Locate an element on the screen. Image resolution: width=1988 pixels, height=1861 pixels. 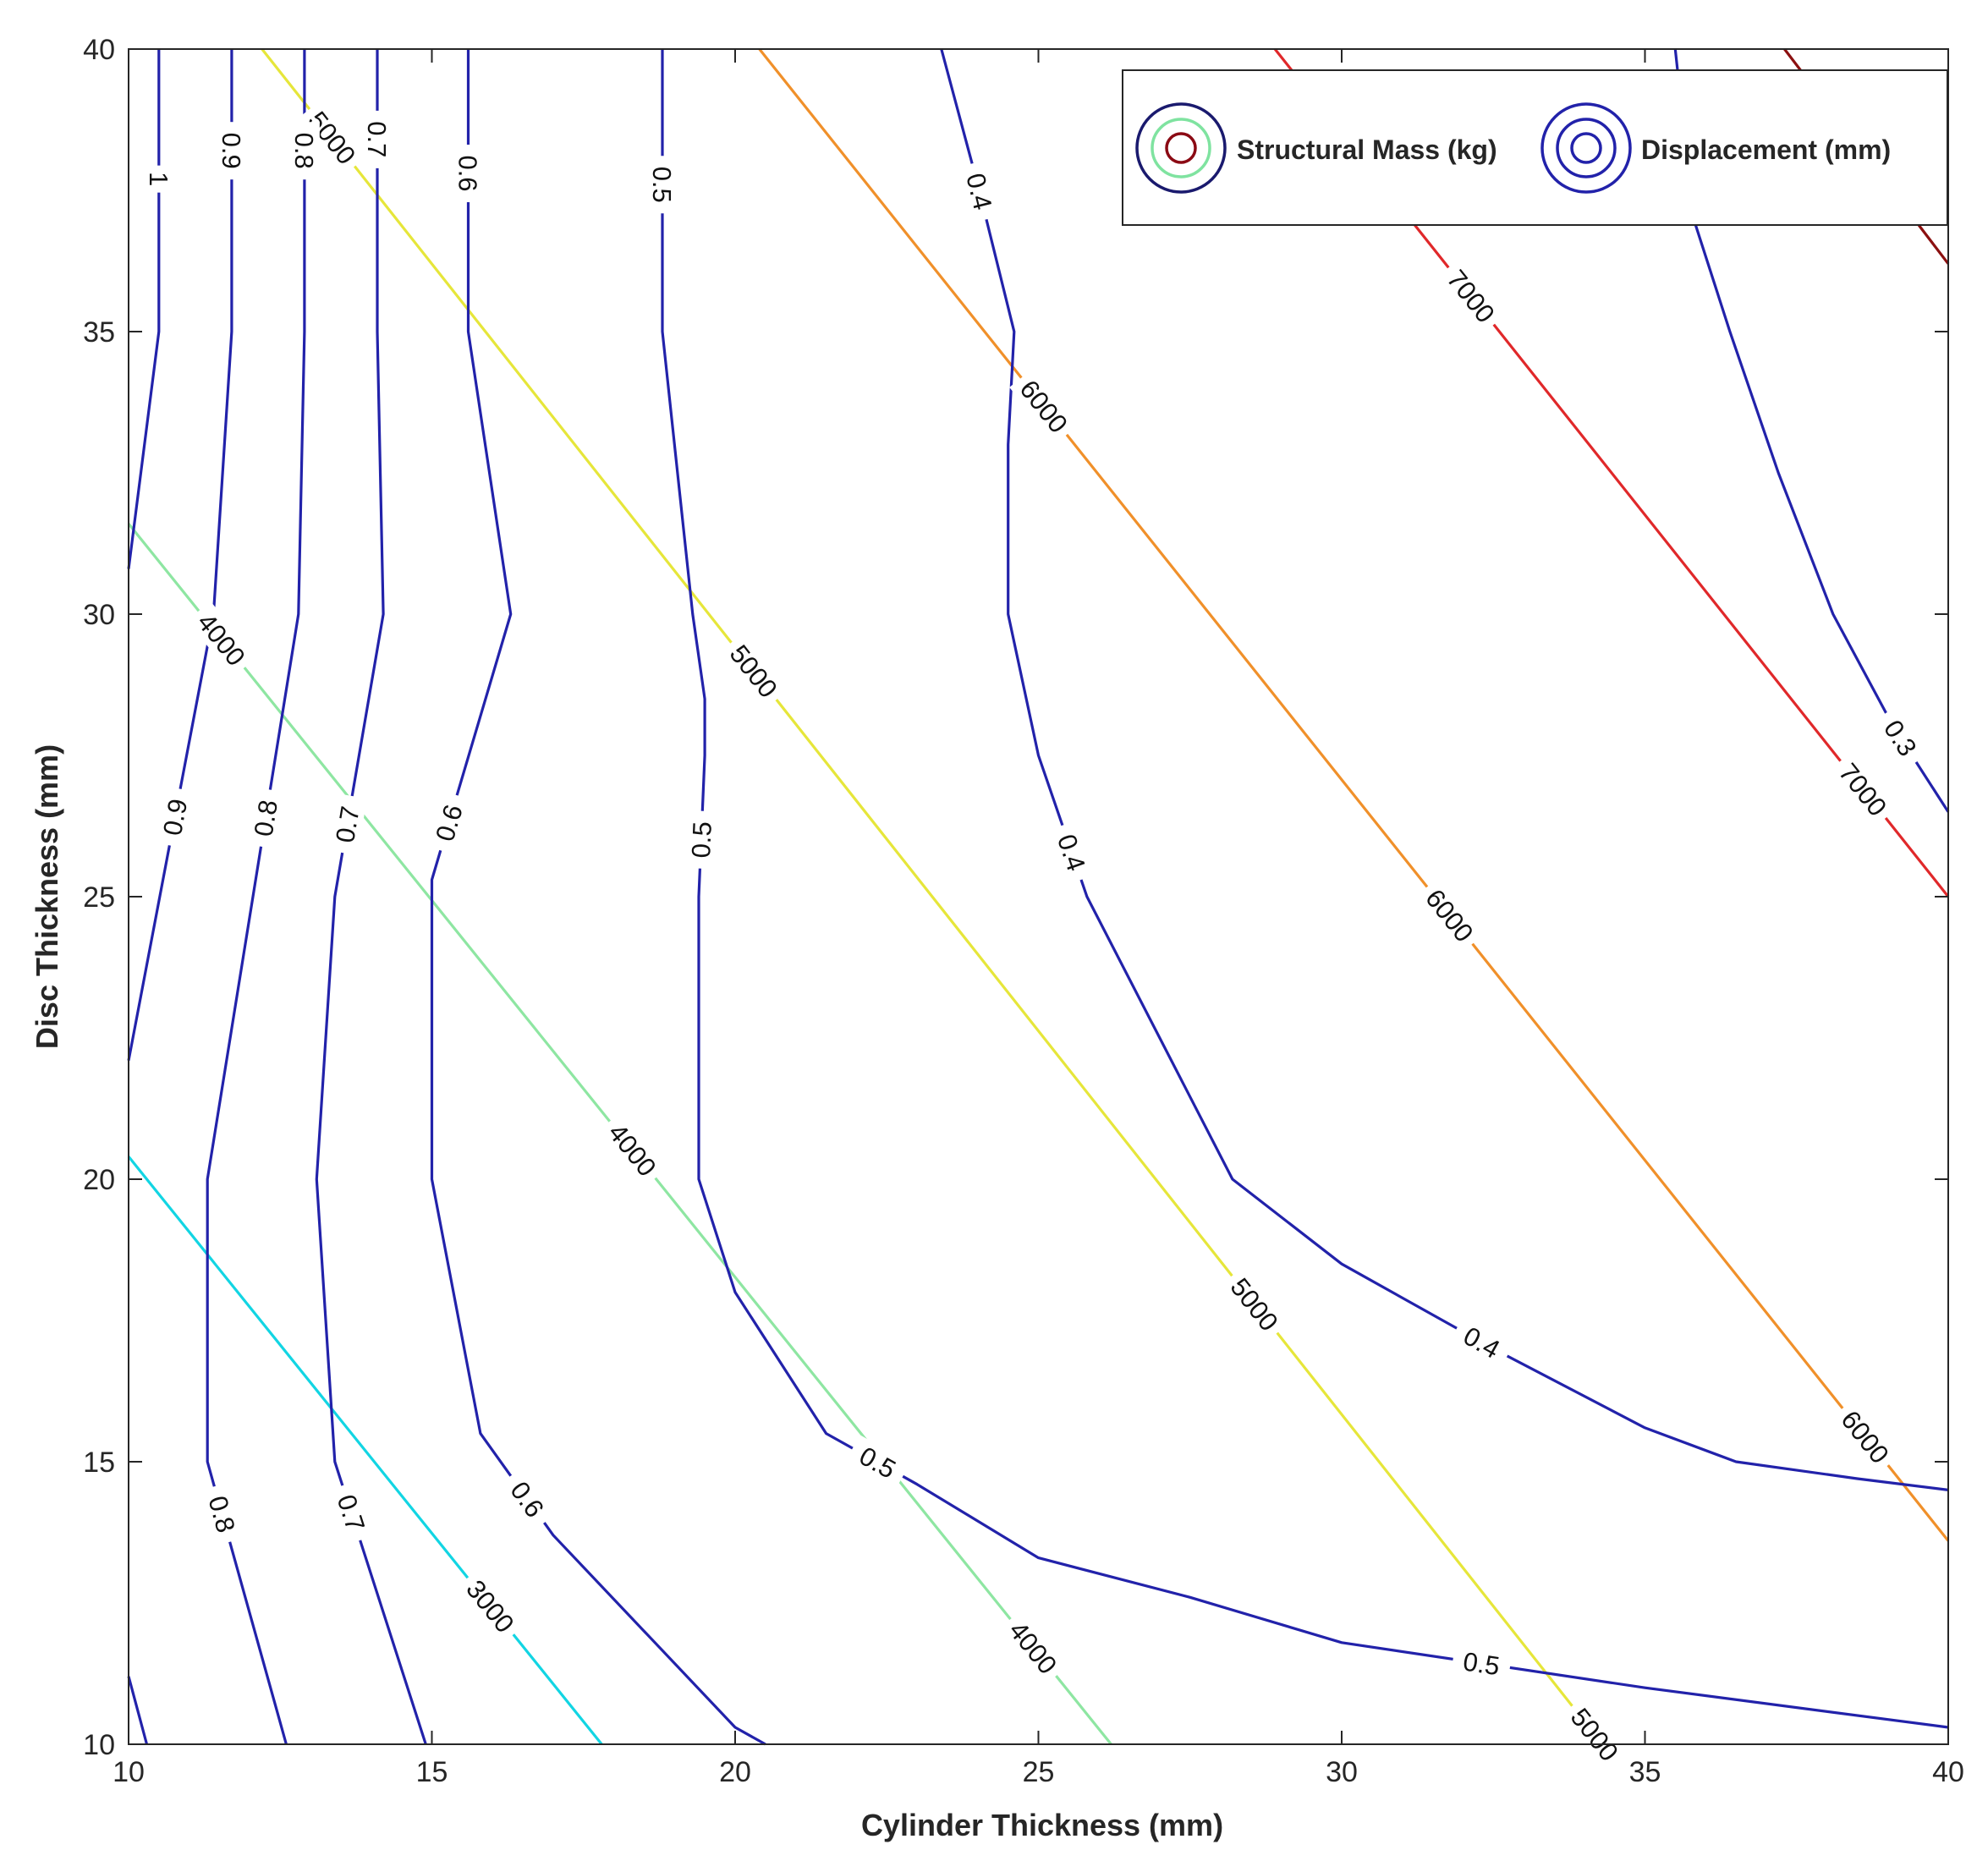
legend-mass-icon is located at coordinates (1181, 148).